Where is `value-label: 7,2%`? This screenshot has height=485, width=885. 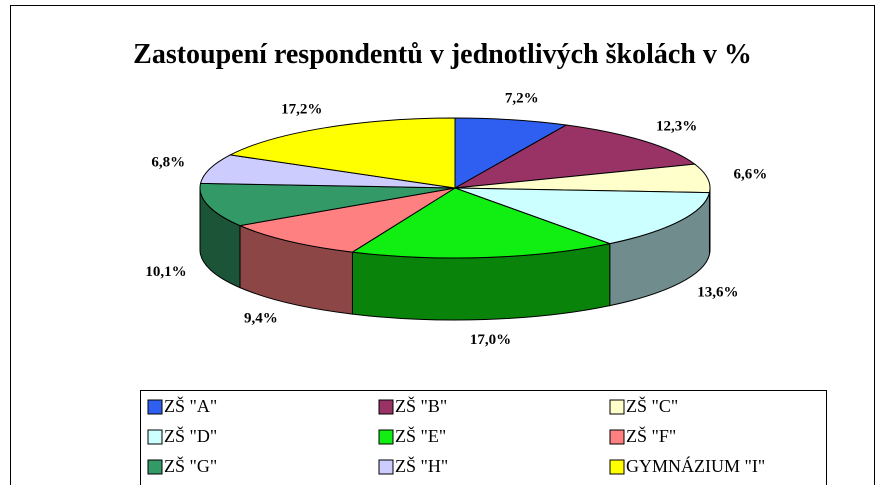
value-label: 7,2% is located at coordinates (522, 99).